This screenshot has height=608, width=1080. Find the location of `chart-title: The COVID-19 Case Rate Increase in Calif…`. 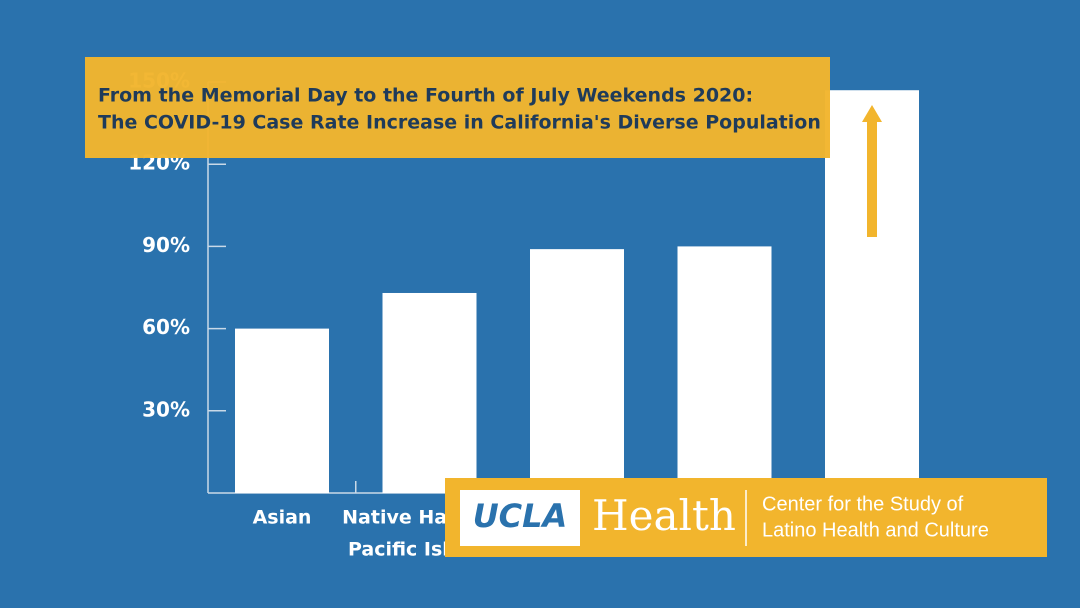

chart-title: The COVID-19 Case Rate Increase in Calif… is located at coordinates (459, 123).